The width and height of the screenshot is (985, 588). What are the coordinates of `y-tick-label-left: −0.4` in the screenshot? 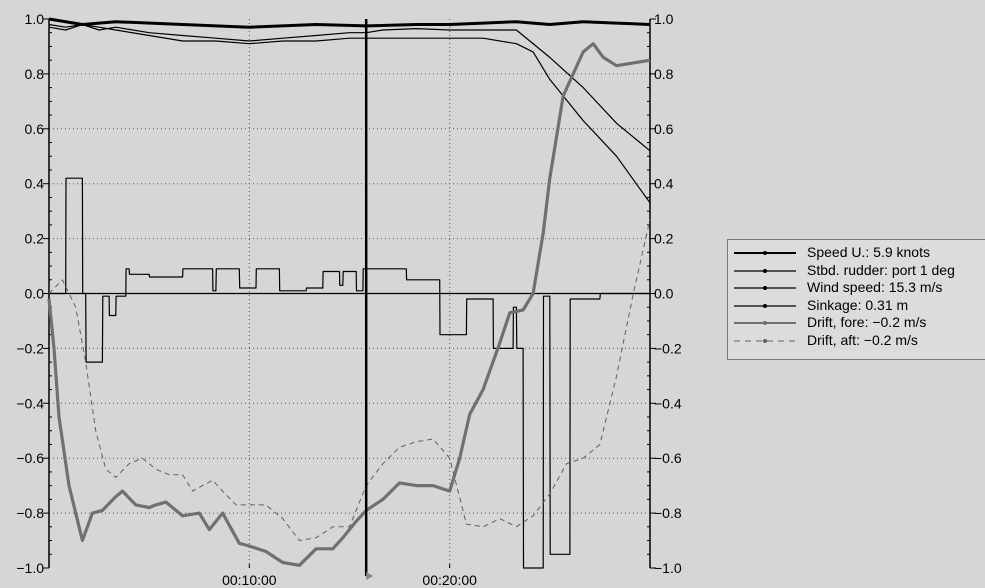 It's located at (30, 403).